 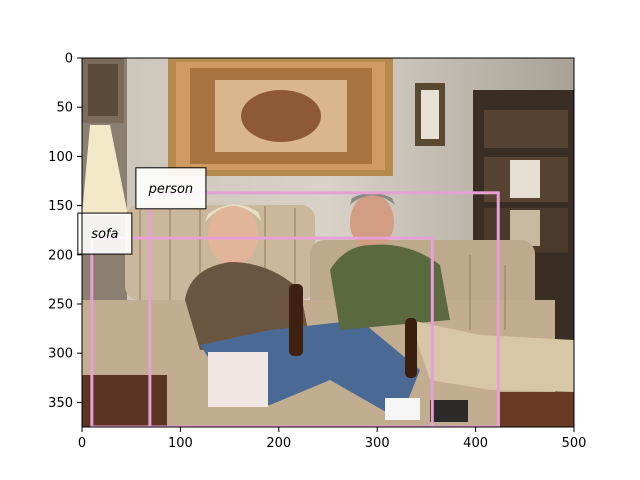 I want to click on detection-labels: person sofa, so click(x=142, y=211).